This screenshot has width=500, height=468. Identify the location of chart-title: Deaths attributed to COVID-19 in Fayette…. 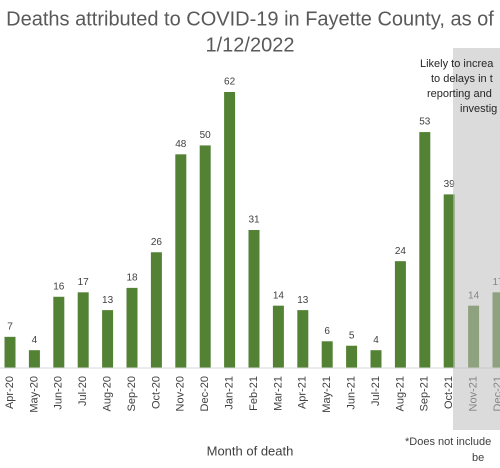
(250, 19).